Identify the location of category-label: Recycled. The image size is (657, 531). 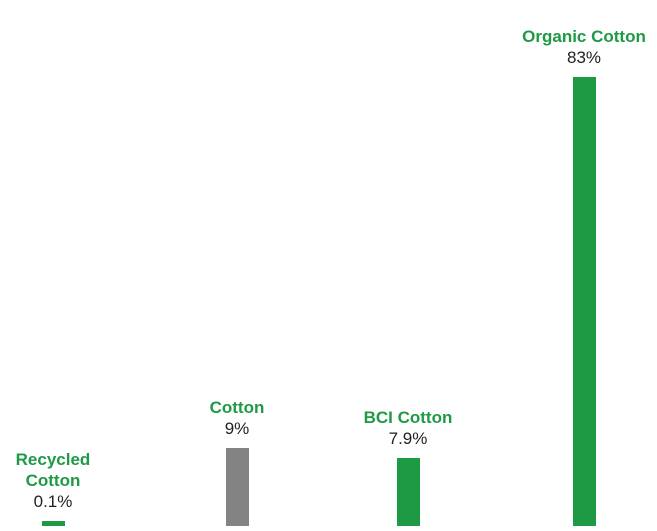
(53, 459).